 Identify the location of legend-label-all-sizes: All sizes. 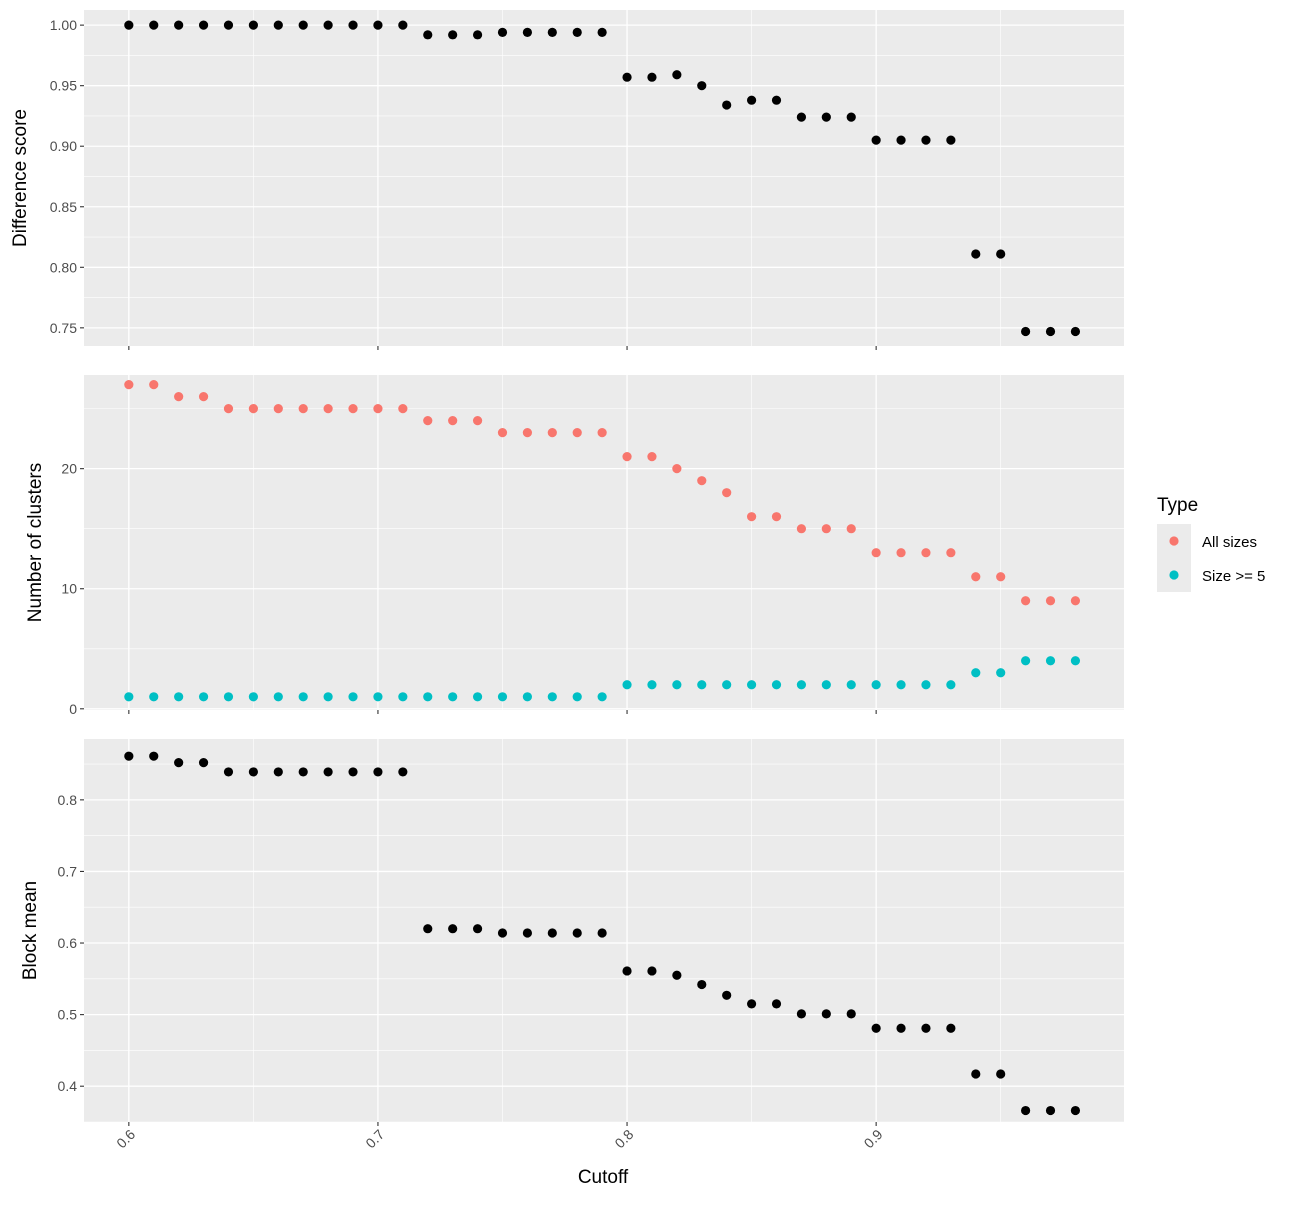
(1229, 542).